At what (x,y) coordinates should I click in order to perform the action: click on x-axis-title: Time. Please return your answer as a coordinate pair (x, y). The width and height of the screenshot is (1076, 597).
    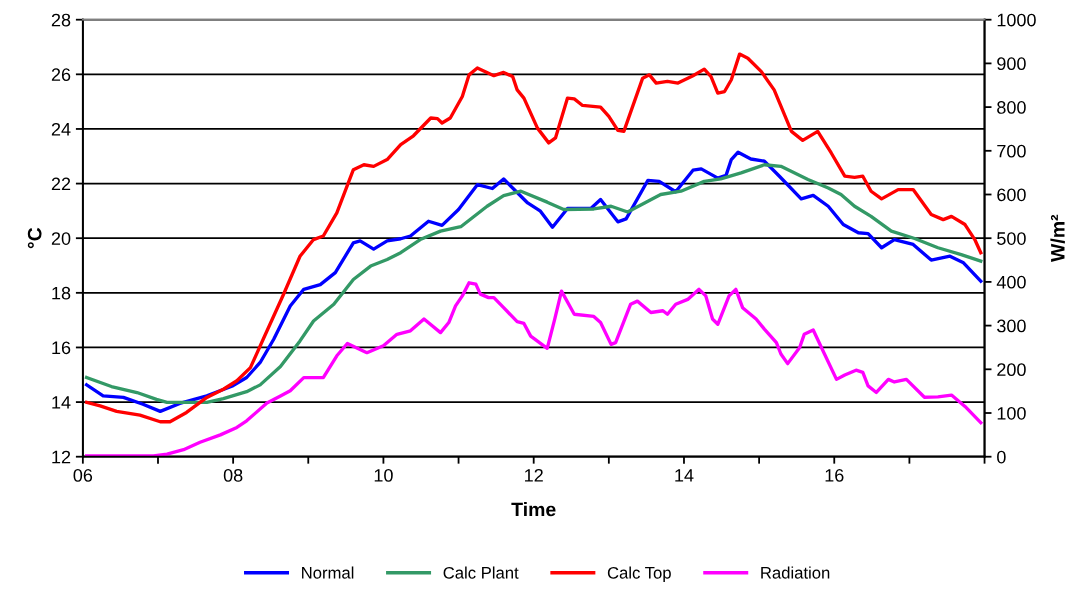
    Looking at the image, I should click on (533, 509).